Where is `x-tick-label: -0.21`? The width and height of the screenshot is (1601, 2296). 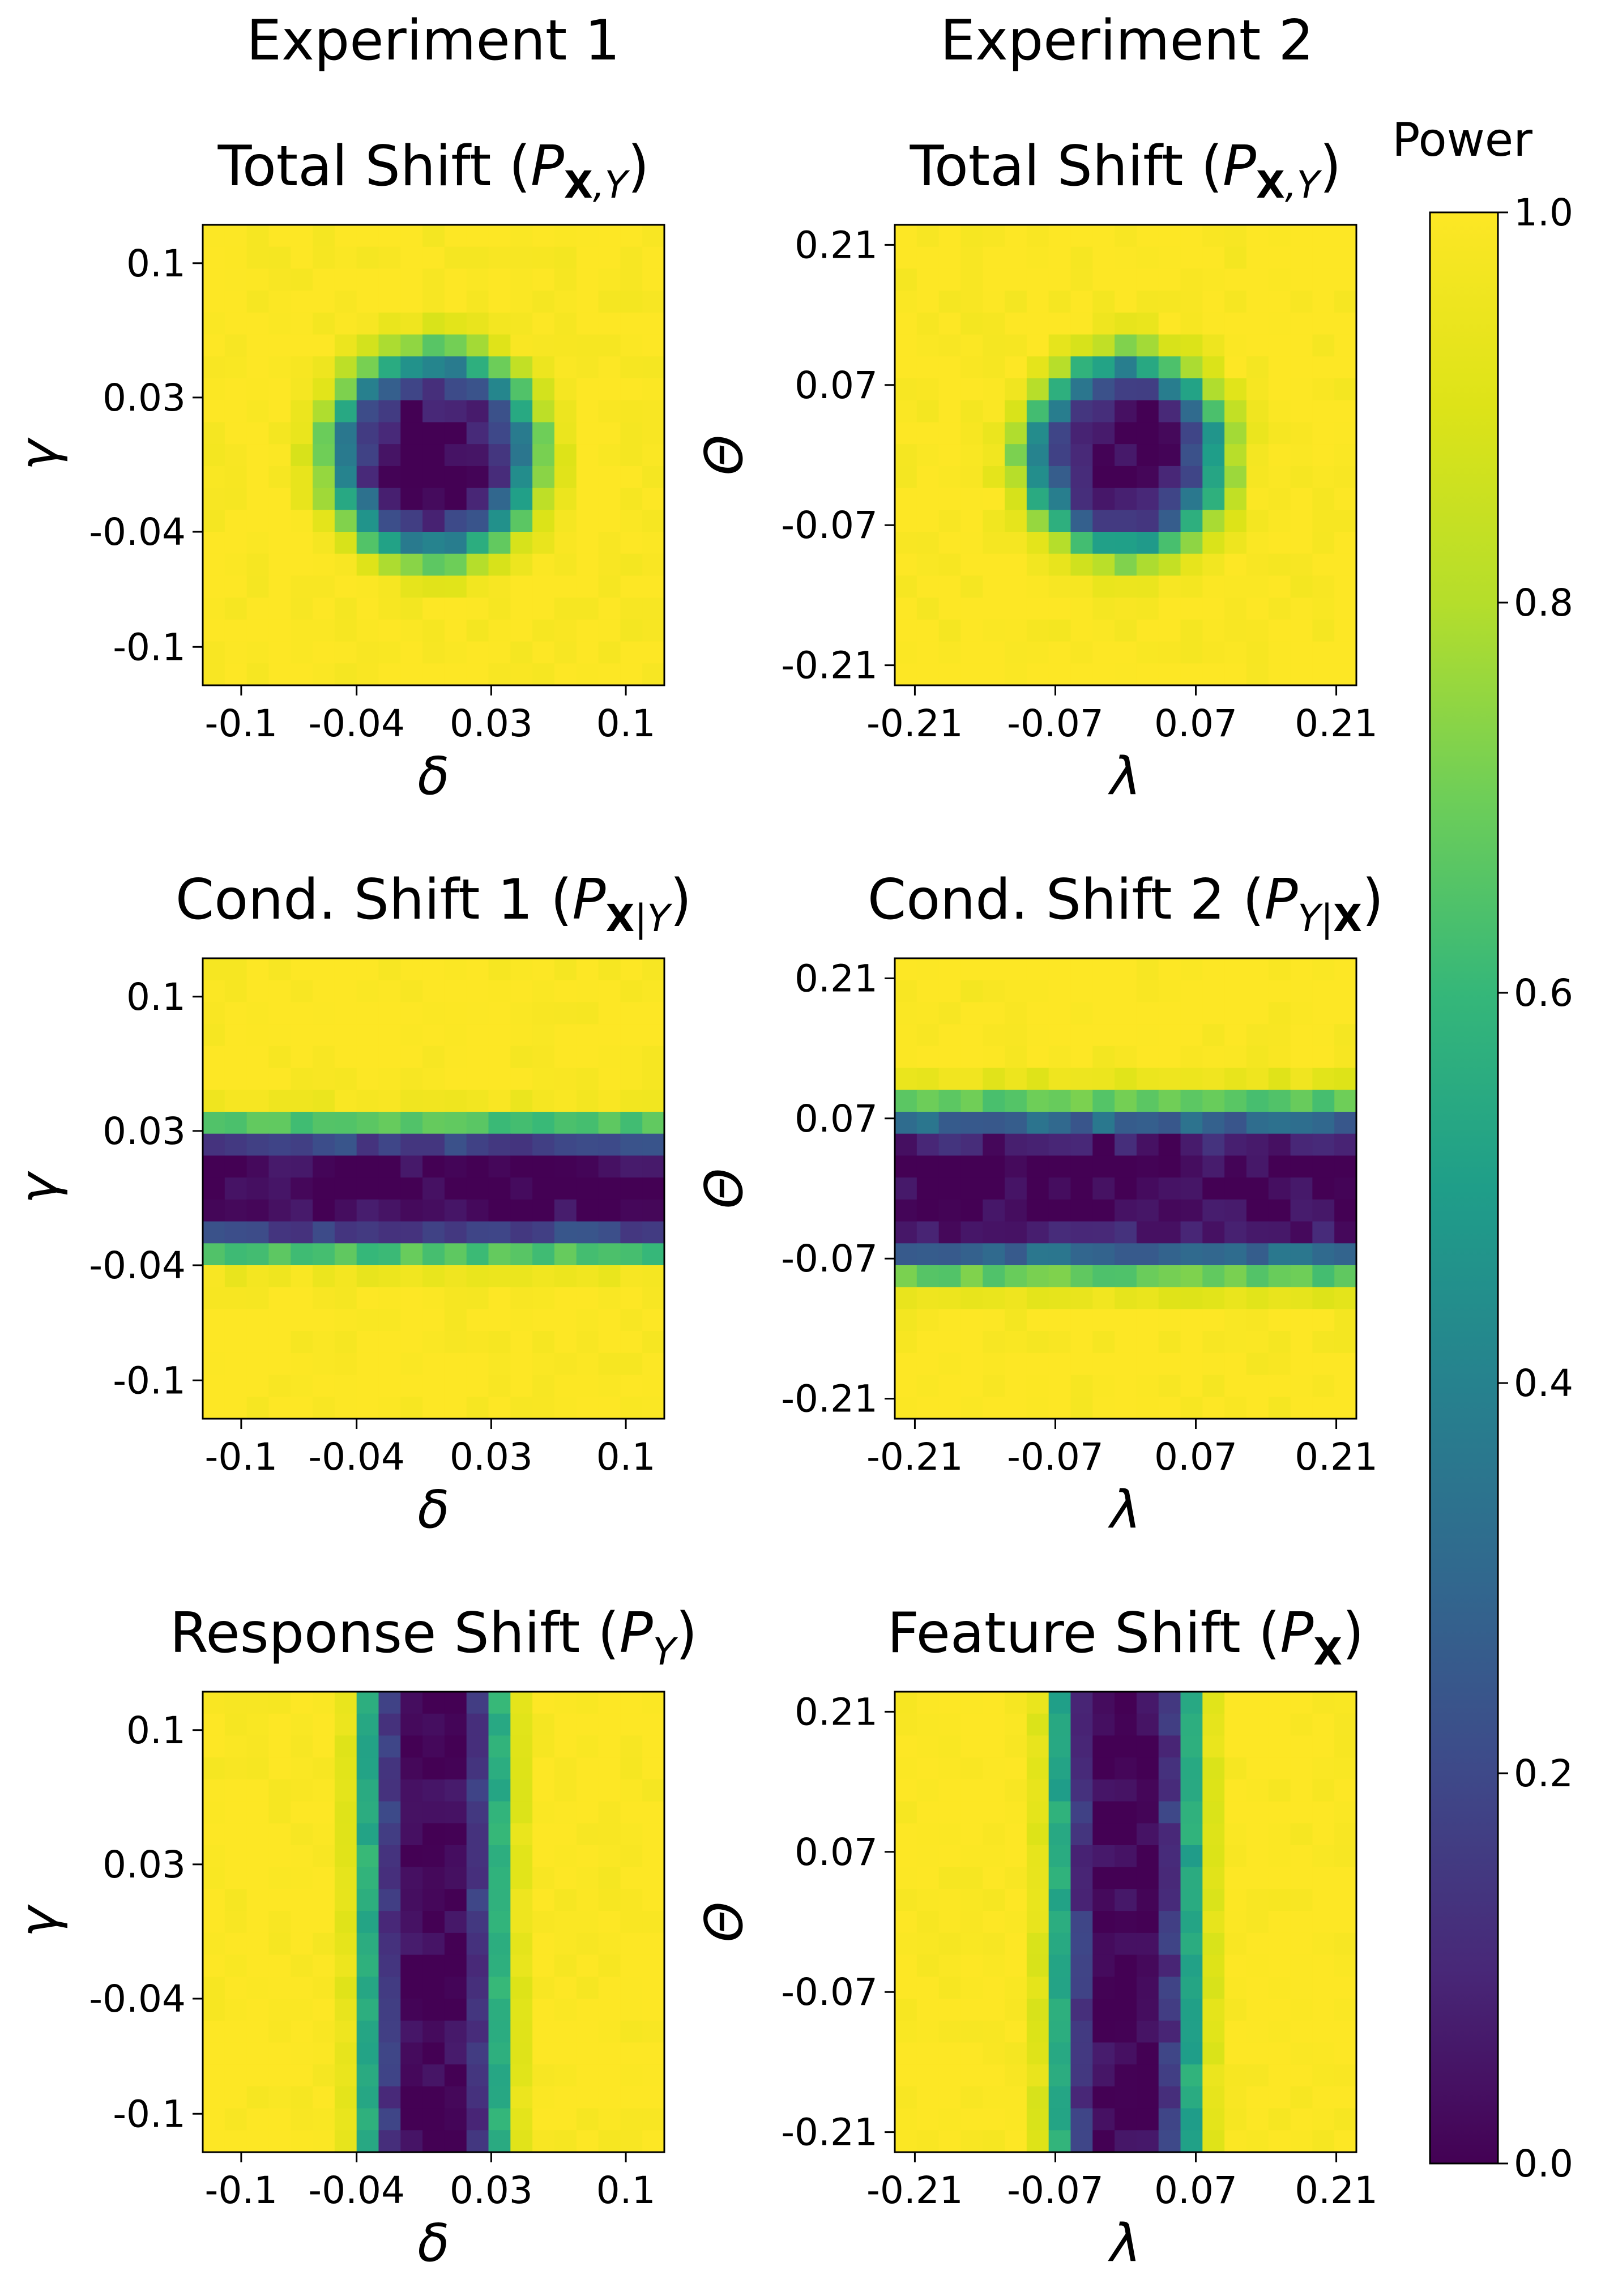
x-tick-label: -0.21 is located at coordinates (915, 1457).